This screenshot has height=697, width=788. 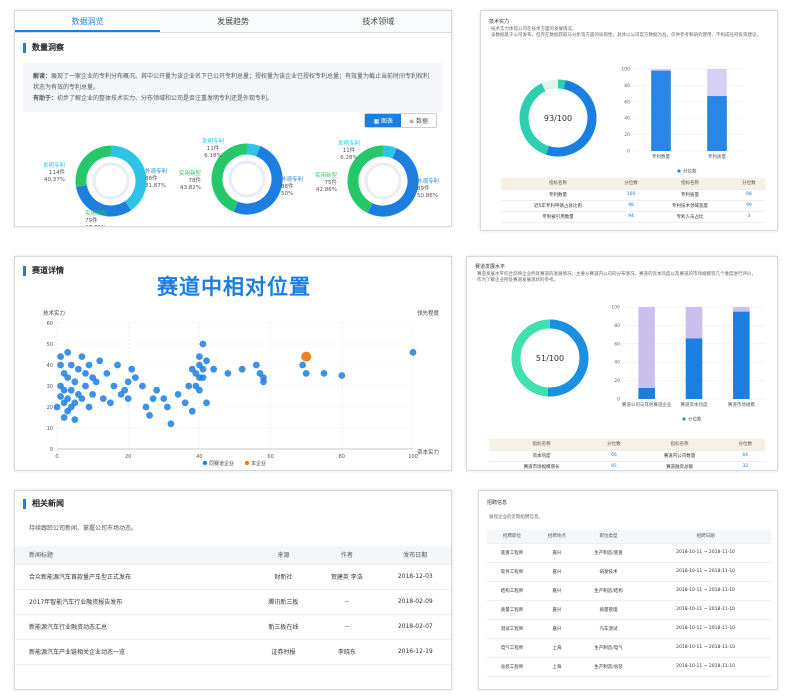 What do you see at coordinates (88, 21) in the screenshot?
I see `tab-overview: 数据洞览` at bounding box center [88, 21].